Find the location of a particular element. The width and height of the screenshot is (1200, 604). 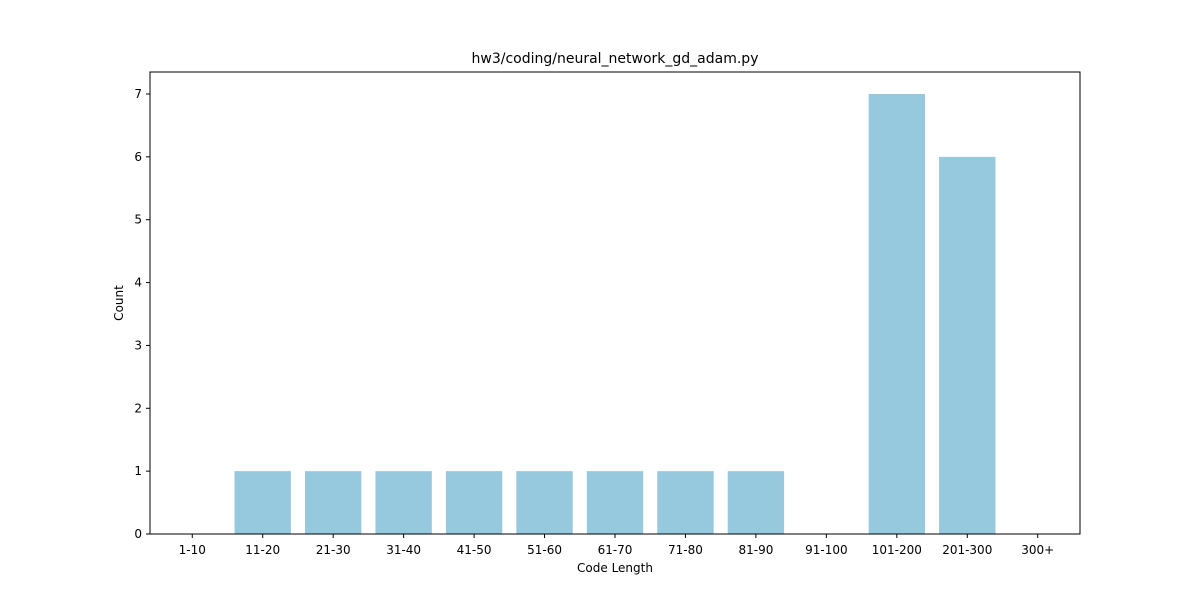

x-axis-label: Code Length is located at coordinates (615, 568).